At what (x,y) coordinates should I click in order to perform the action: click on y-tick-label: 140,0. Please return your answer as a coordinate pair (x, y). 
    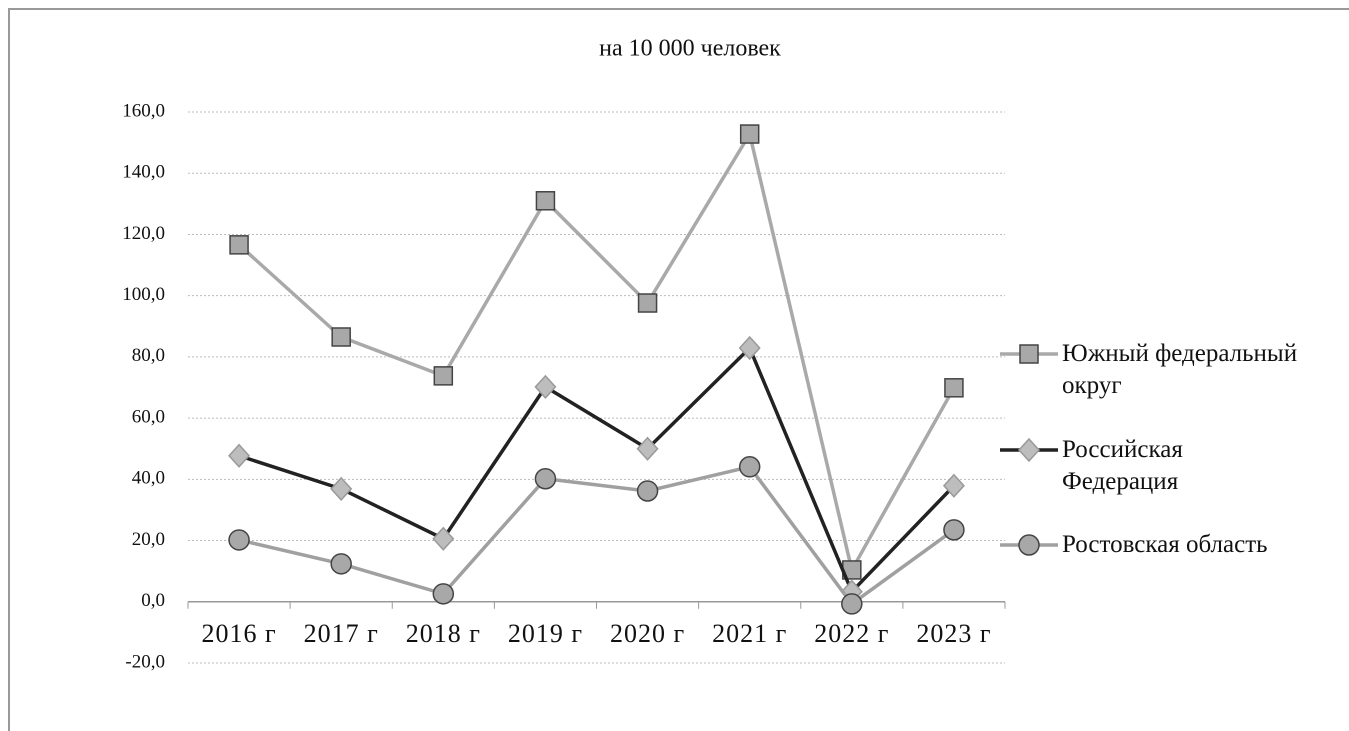
    Looking at the image, I should click on (143, 172).